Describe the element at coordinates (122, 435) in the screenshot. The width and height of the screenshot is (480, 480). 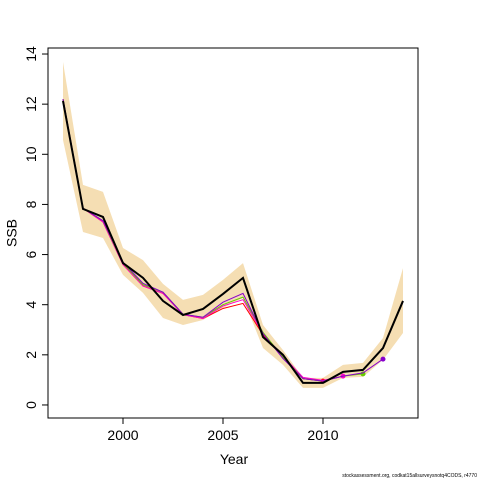
I see `x-tick-label: 2000` at that location.